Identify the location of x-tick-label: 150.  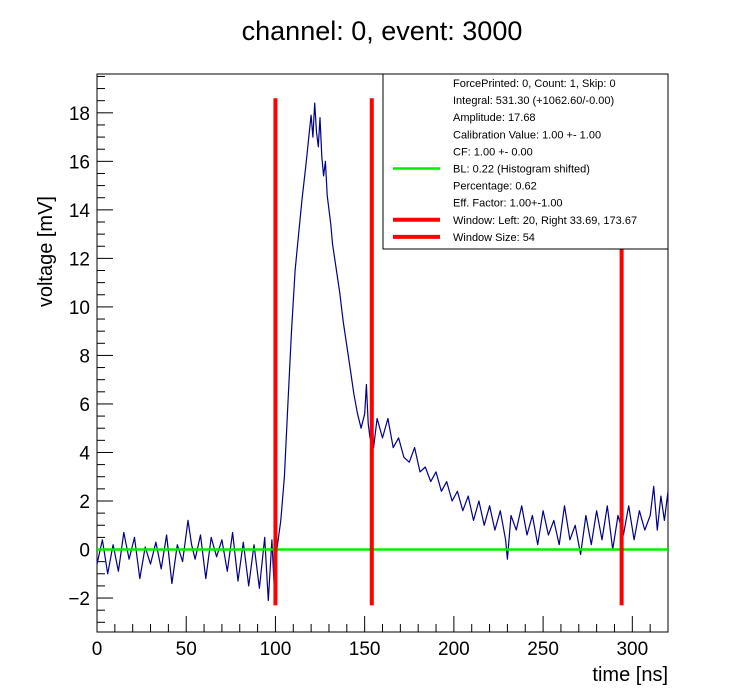
(365, 649).